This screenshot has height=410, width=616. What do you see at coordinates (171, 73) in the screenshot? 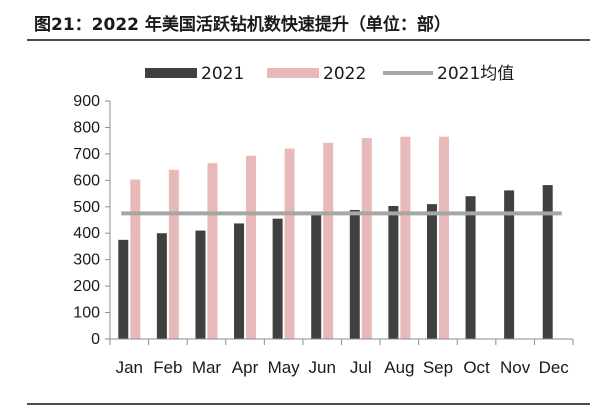
I see `legend-swatch-2021` at bounding box center [171, 73].